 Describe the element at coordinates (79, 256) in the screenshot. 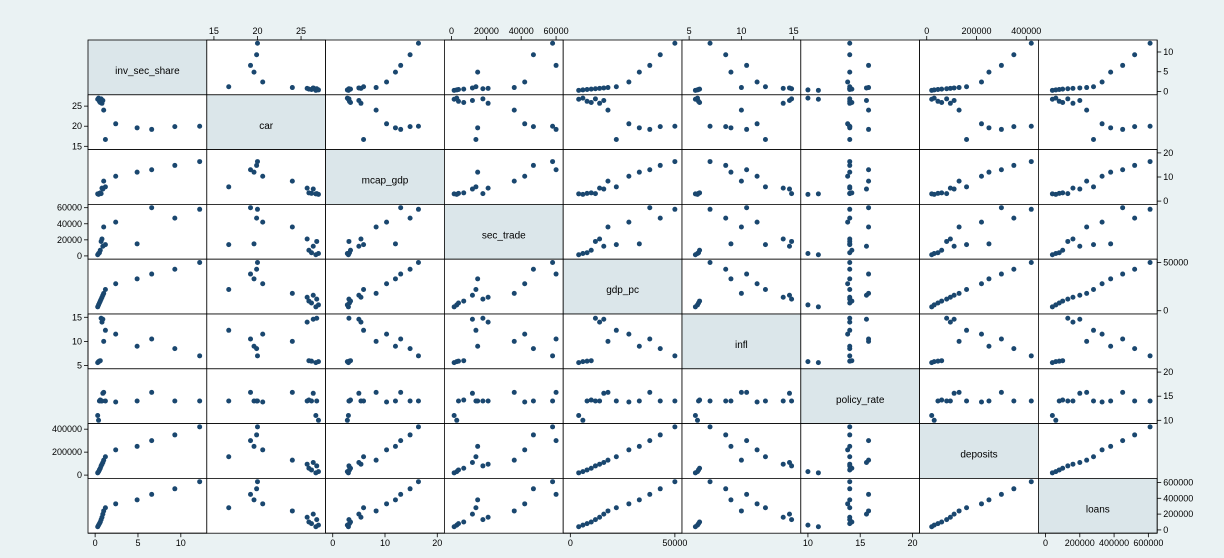

I see `y-tick-label: 0` at that location.